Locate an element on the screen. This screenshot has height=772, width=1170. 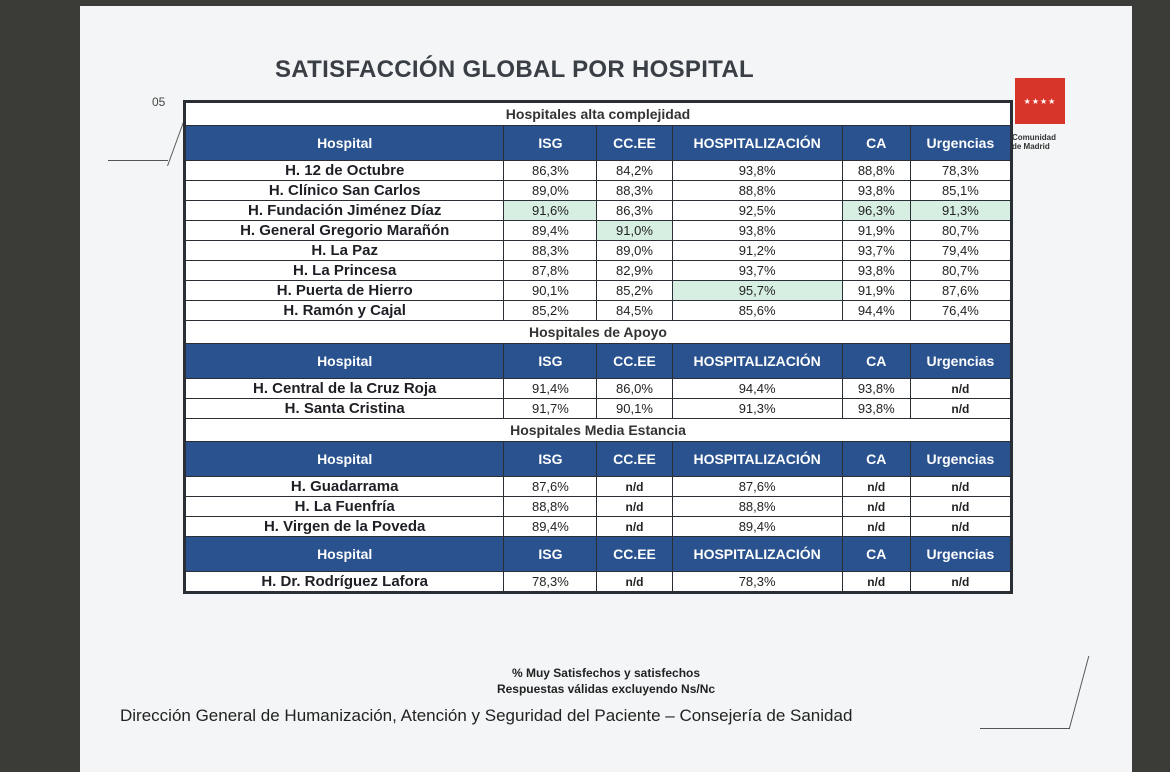
cell-ccee: 84,2% is located at coordinates (634, 170).